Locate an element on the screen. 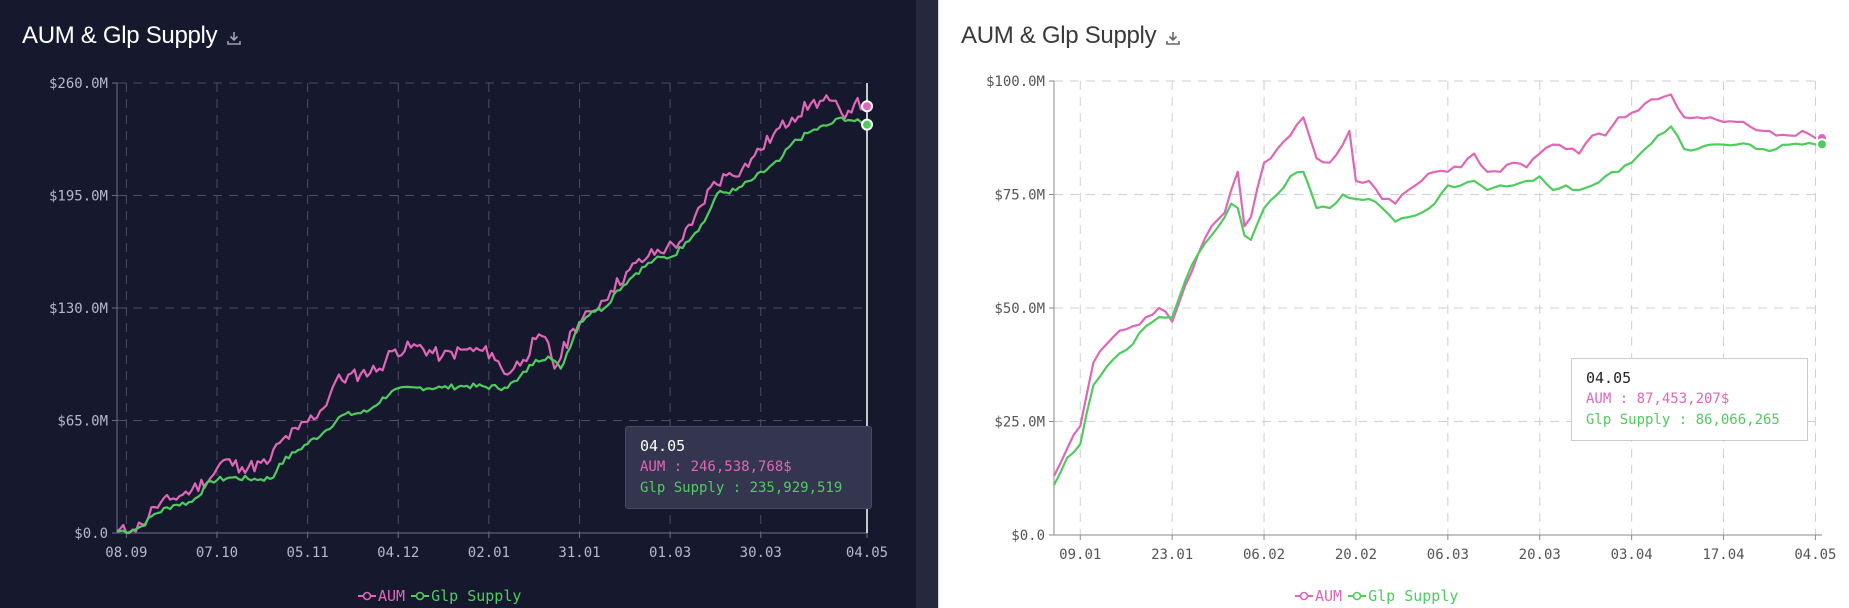 The image size is (1849, 608). y-tick-label: $50.0M is located at coordinates (1019, 309).